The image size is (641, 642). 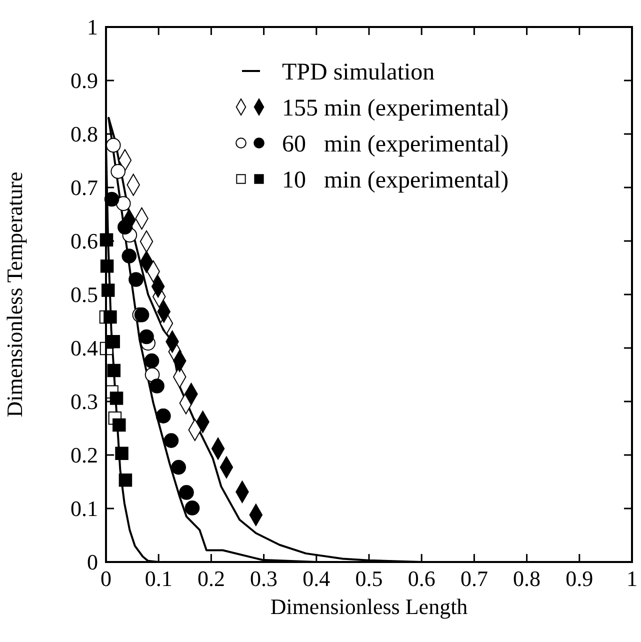 What do you see at coordinates (211, 578) in the screenshot?
I see `x-tick-label: 0.2` at bounding box center [211, 578].